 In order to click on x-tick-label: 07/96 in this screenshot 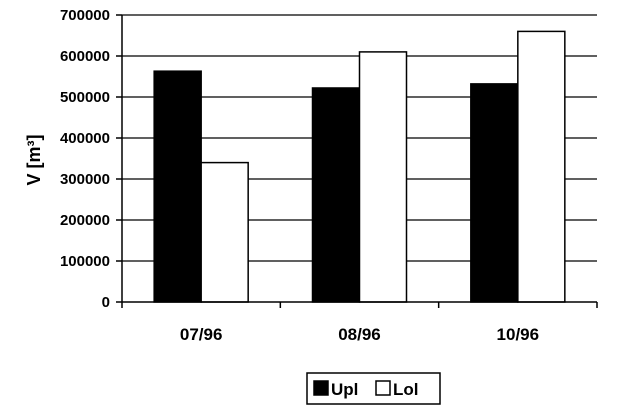, I will do `click(201, 334)`.